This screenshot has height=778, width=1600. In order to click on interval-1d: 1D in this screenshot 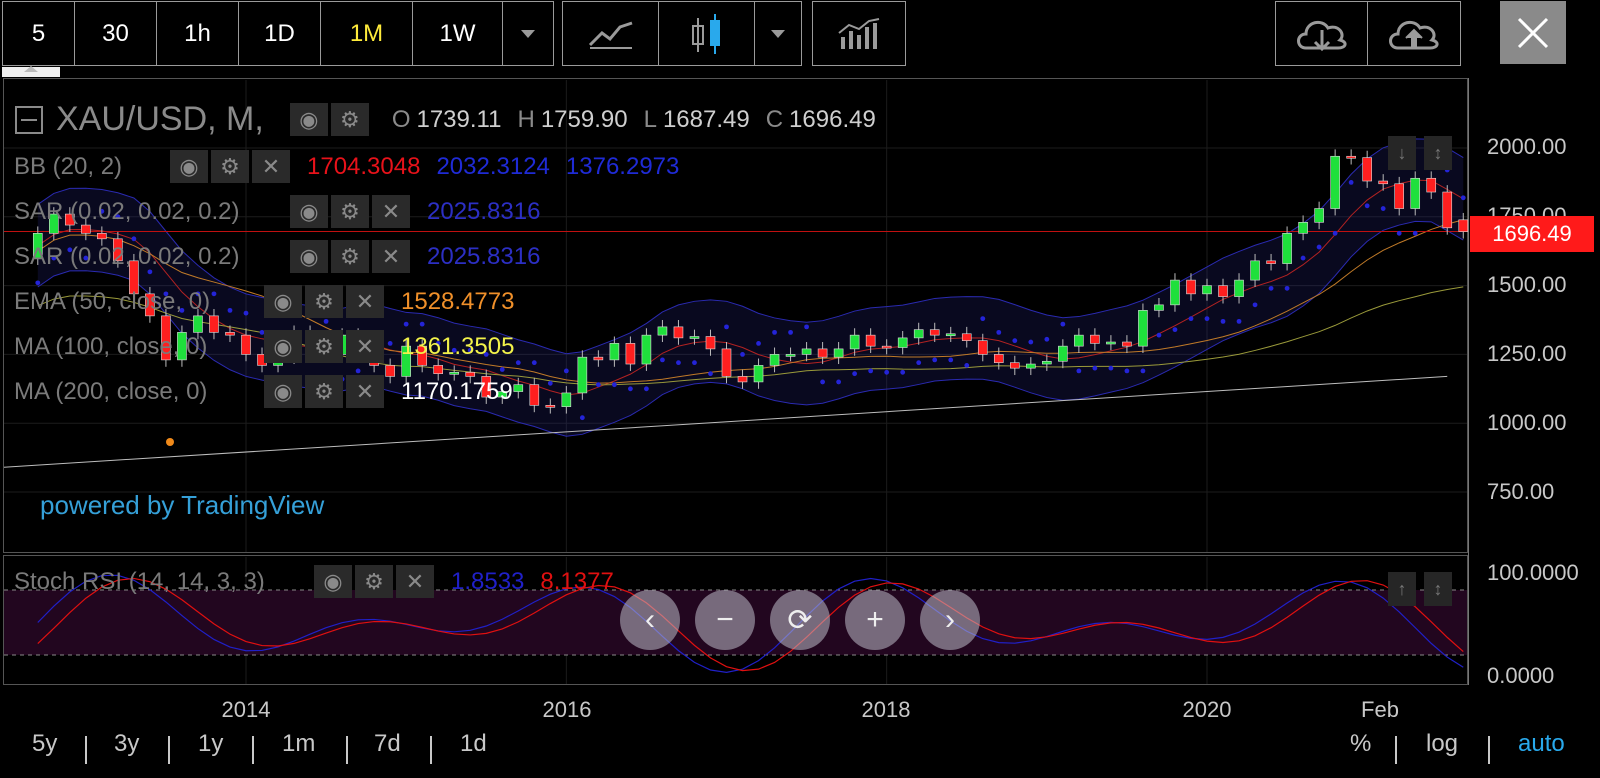, I will do `click(280, 33)`.